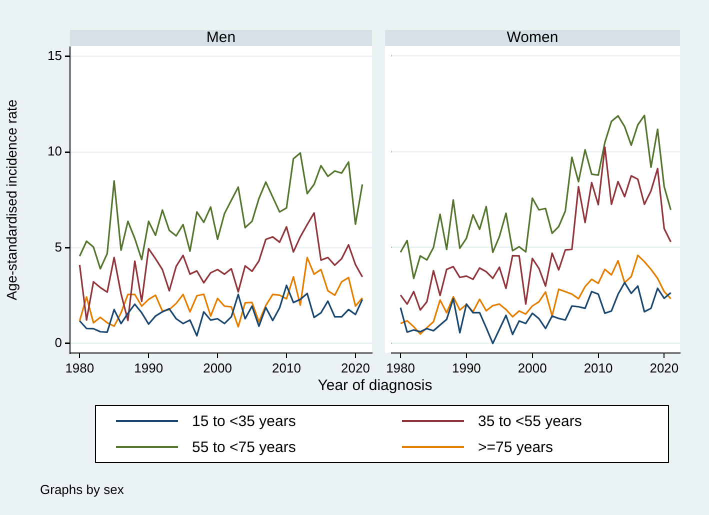 This screenshot has width=709, height=515. What do you see at coordinates (58, 246) in the screenshot?
I see `y-tick-label: 5` at bounding box center [58, 246].